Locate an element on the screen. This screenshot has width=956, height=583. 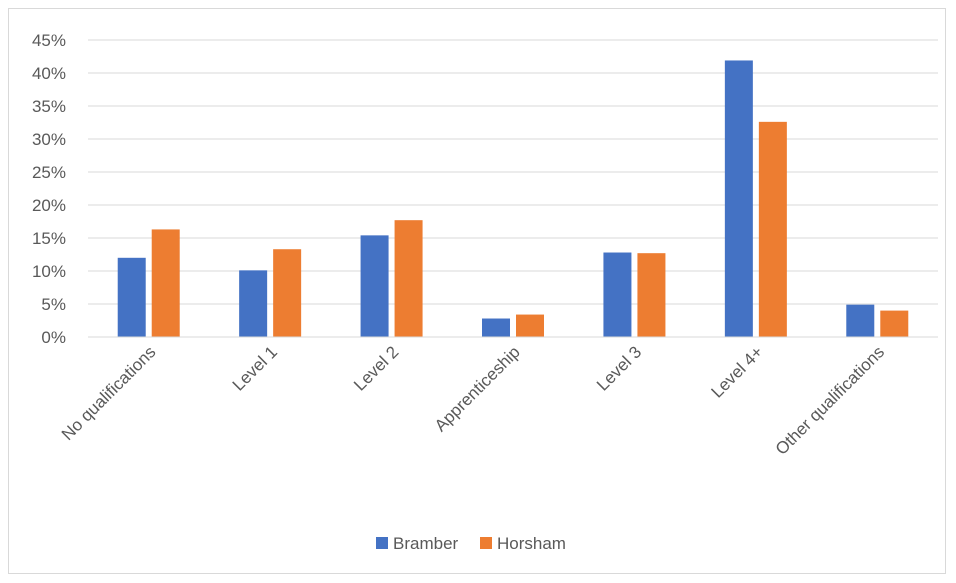
legend-swatch-horsham is located at coordinates (486, 543).